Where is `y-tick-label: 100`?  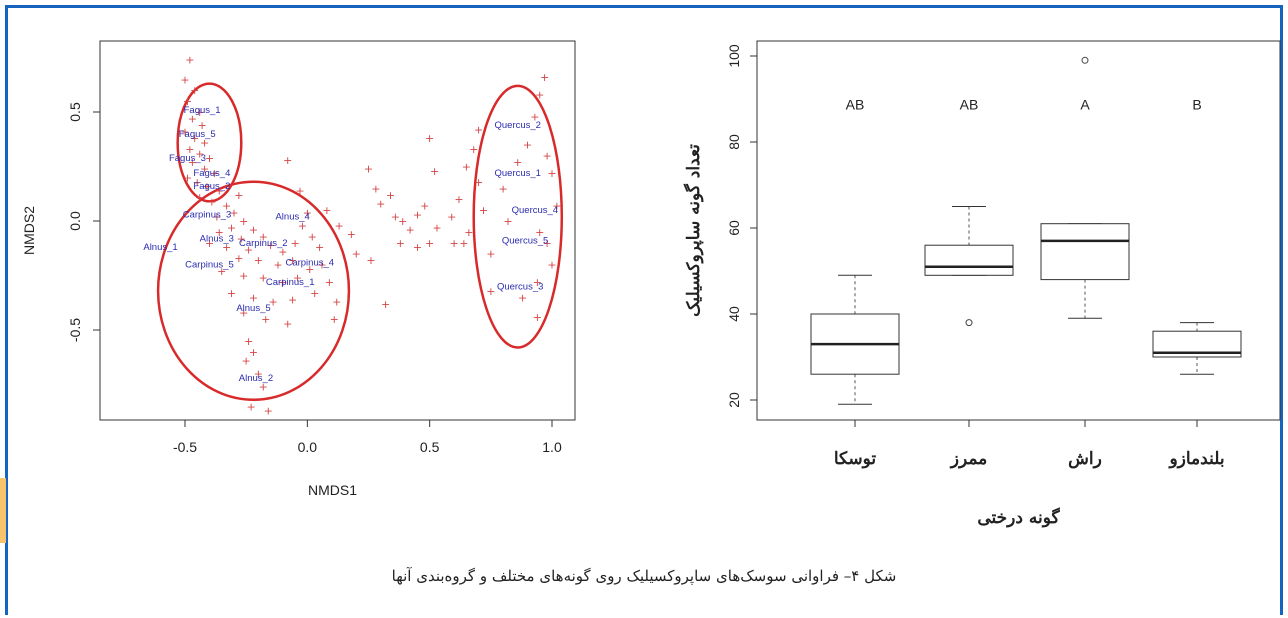 y-tick-label: 100 is located at coordinates (734, 56).